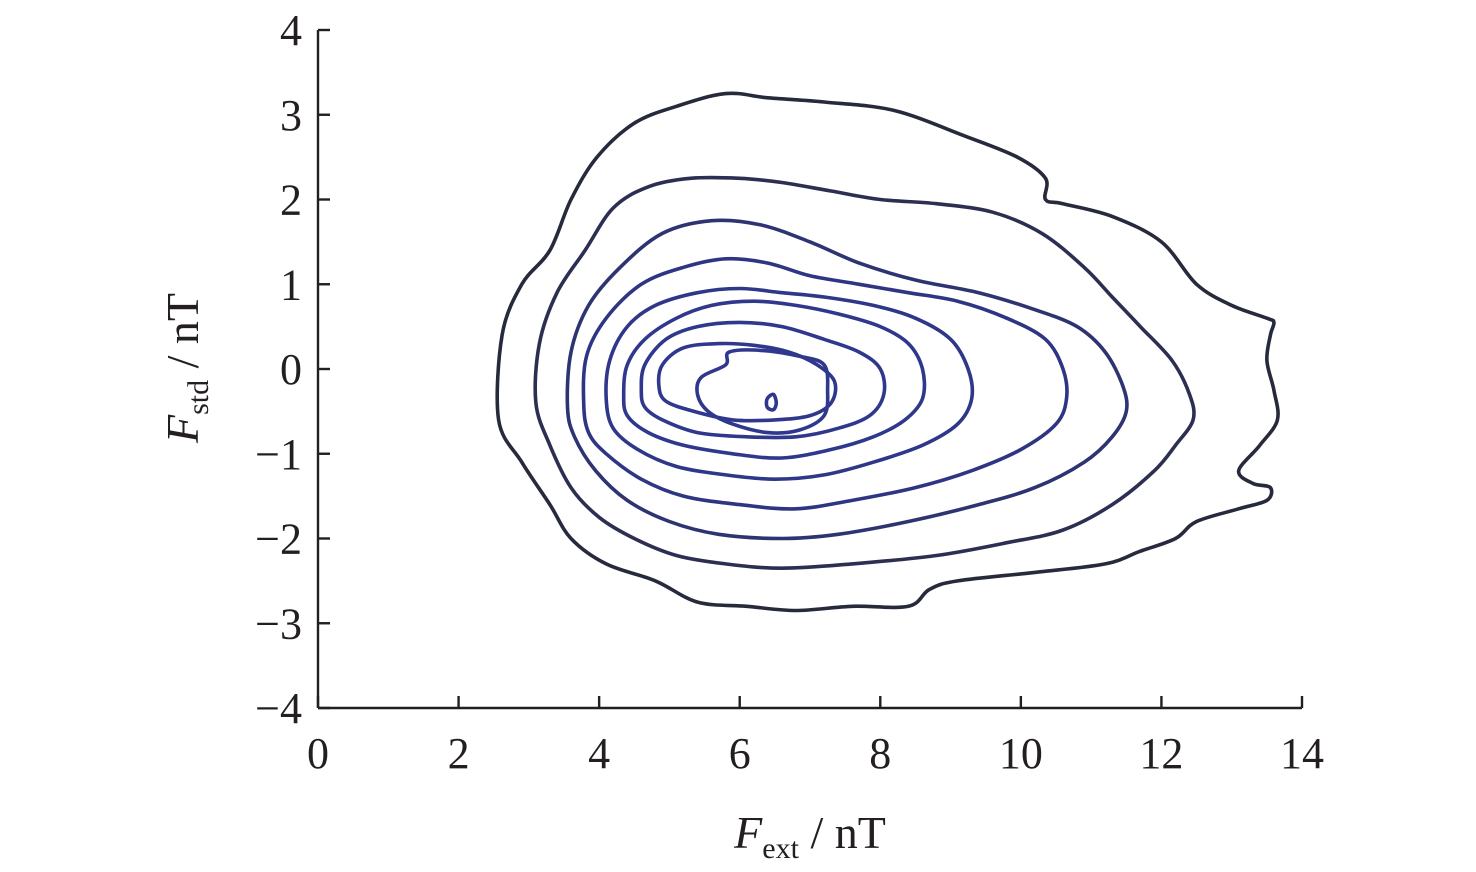 The height and width of the screenshot is (872, 1476). What do you see at coordinates (599, 753) in the screenshot?
I see `x-tick-label: 4` at bounding box center [599, 753].